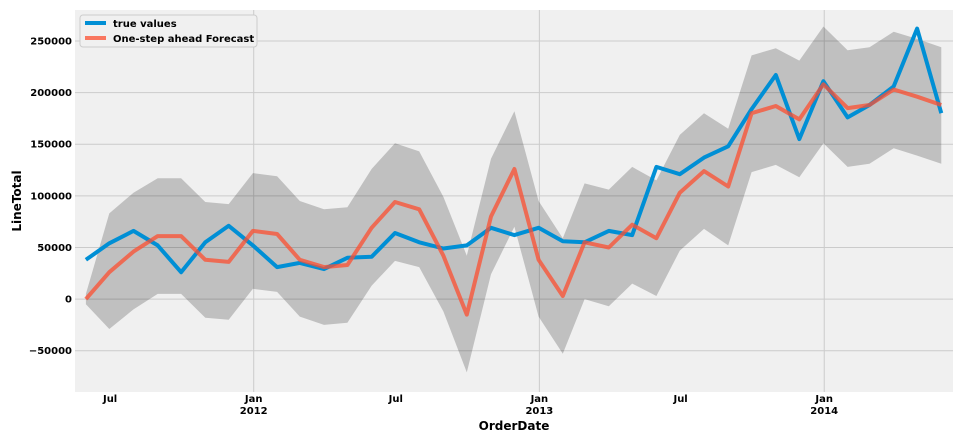  I want to click on y-tick-labels: 250000 200000 150000 100000 50000 0 −50000, so click(50, 196).